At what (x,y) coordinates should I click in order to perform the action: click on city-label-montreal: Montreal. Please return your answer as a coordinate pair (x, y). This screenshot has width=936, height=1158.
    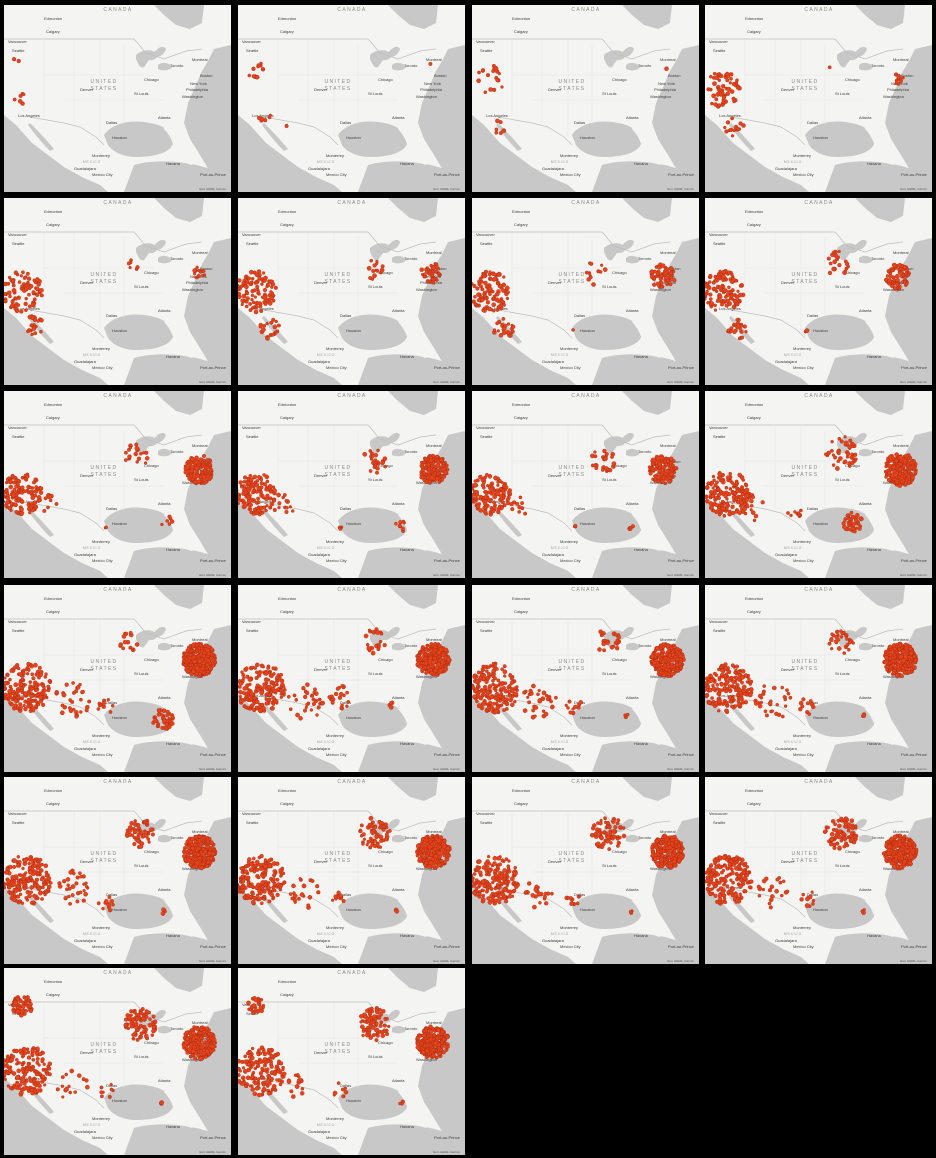
    Looking at the image, I should click on (200, 831).